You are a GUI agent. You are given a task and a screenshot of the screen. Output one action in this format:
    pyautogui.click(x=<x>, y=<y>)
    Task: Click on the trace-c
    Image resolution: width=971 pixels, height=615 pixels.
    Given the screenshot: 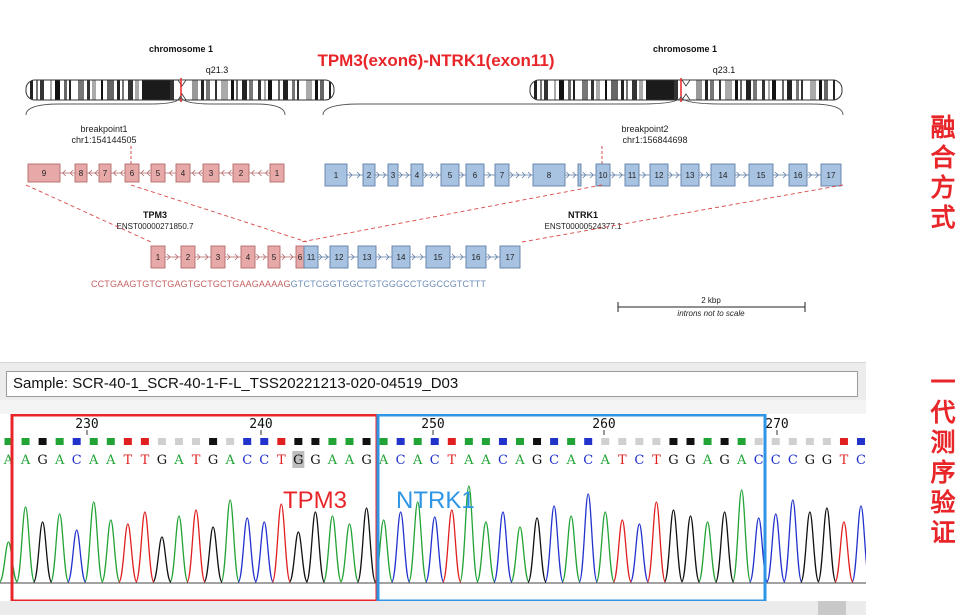 What is the action you would take?
    pyautogui.click(x=466, y=538)
    